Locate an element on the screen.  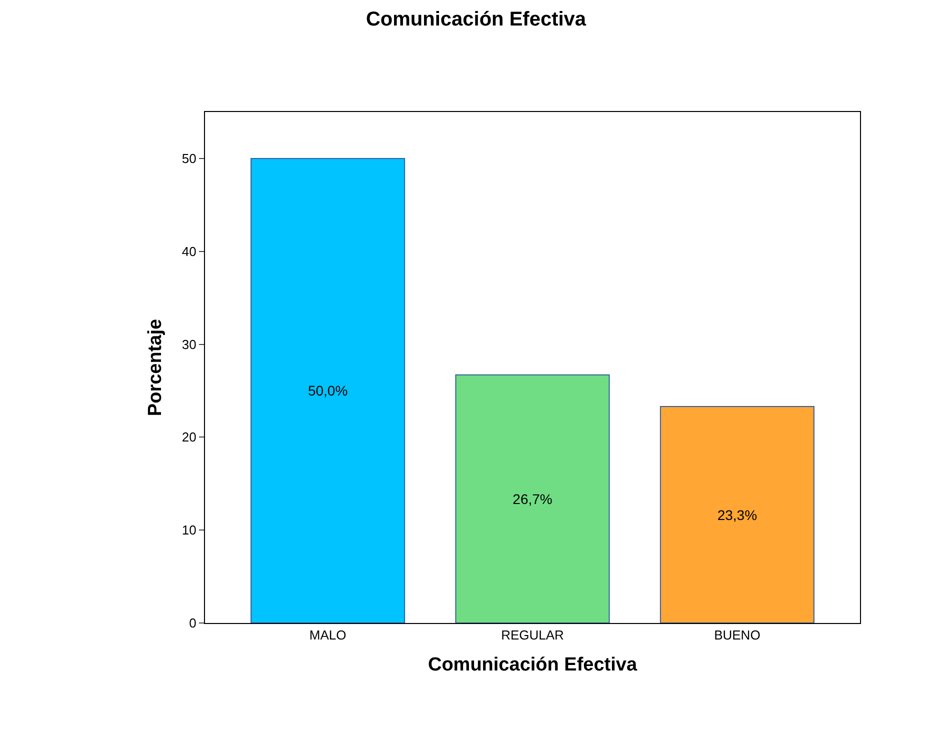
y-tick-label: 40 is located at coordinates (189, 251).